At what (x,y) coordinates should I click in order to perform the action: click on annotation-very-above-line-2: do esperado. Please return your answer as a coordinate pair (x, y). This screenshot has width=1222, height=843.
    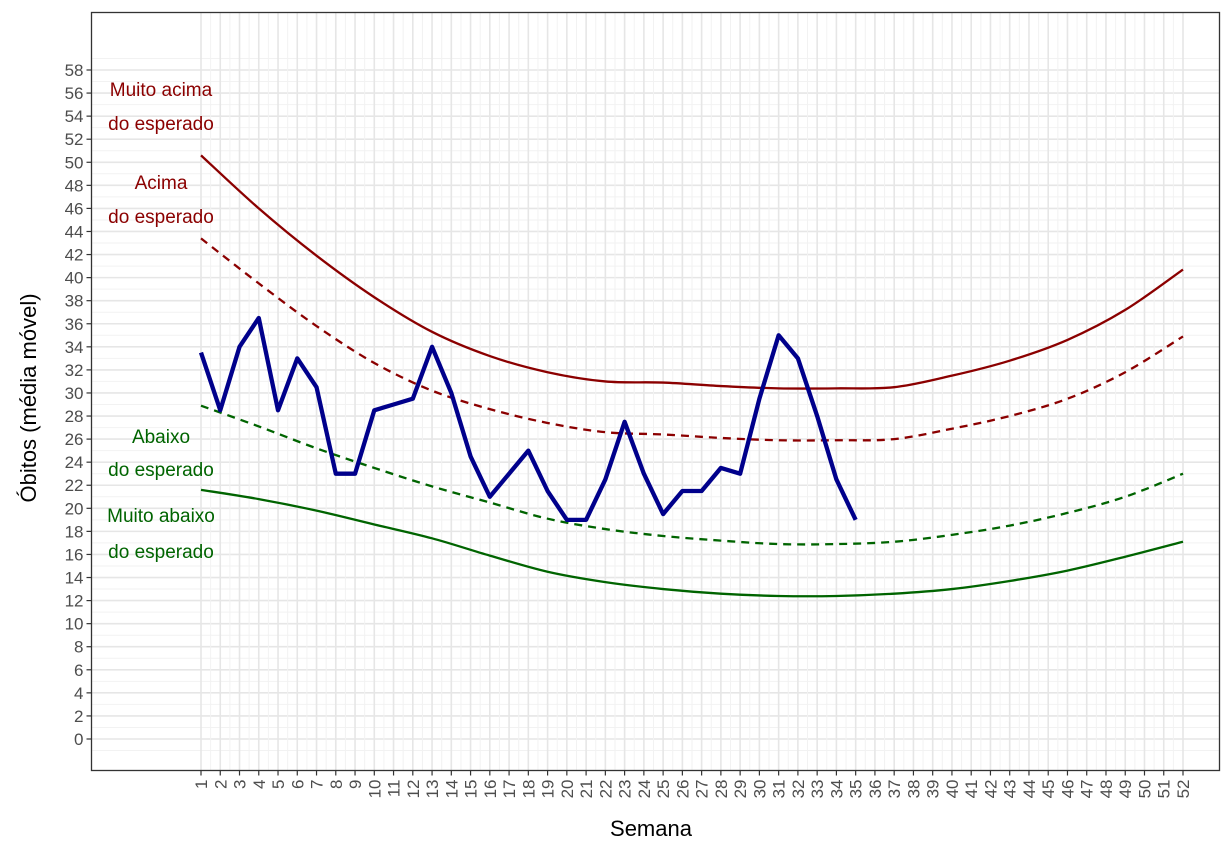
    Looking at the image, I should click on (161, 124).